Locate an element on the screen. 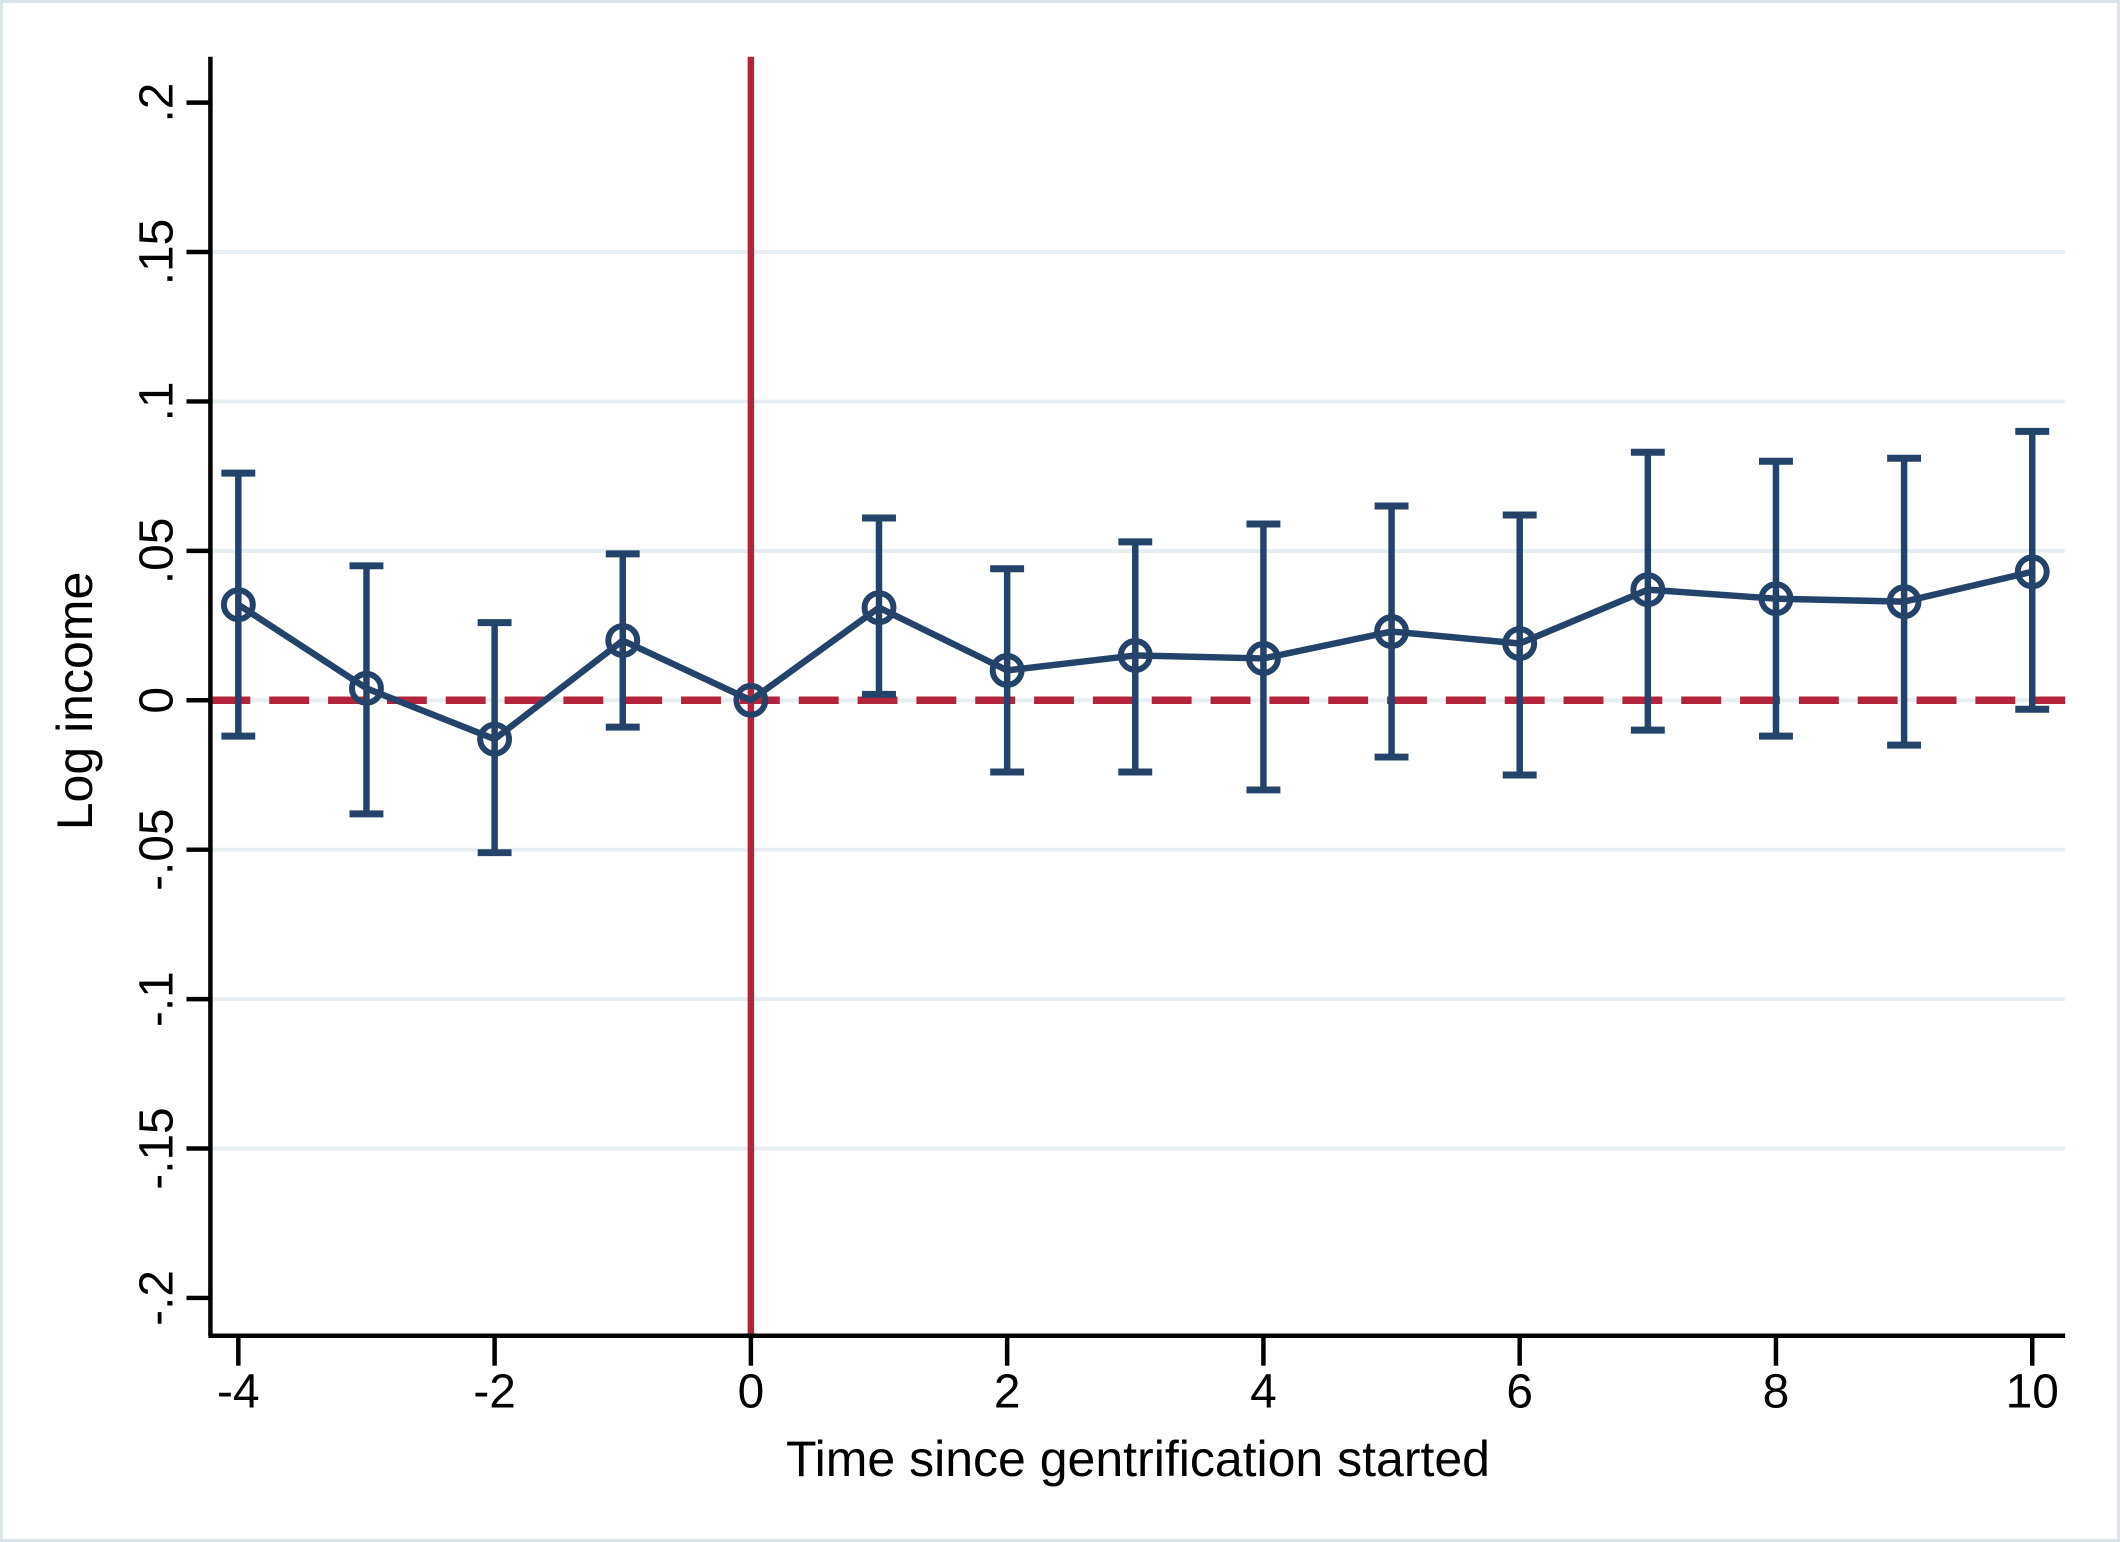 This screenshot has height=1542, width=2120. x-axis-title: Time since gentrification started is located at coordinates (1137, 1459).